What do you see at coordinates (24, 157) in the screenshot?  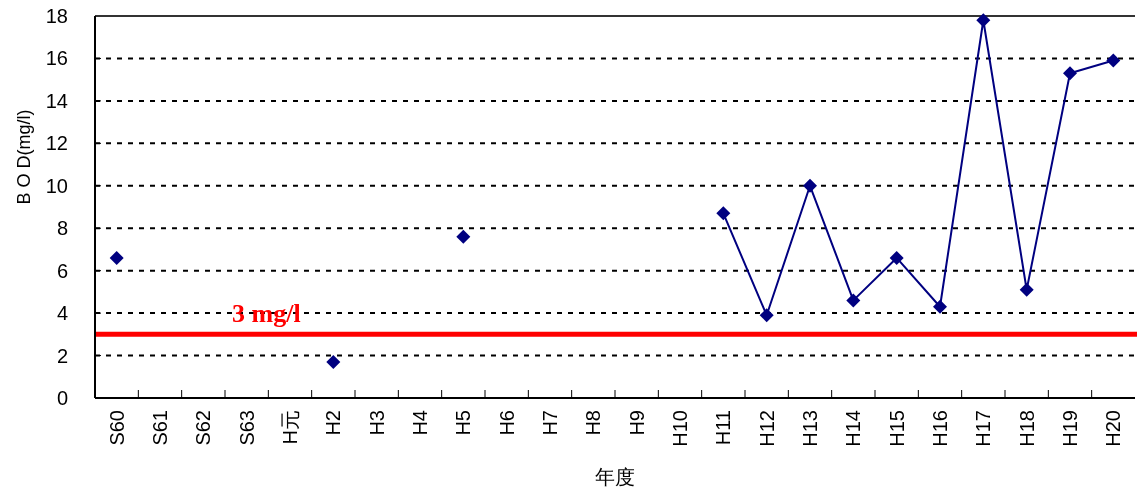 I see `y-axis-title: B O D(mg/l)` at bounding box center [24, 157].